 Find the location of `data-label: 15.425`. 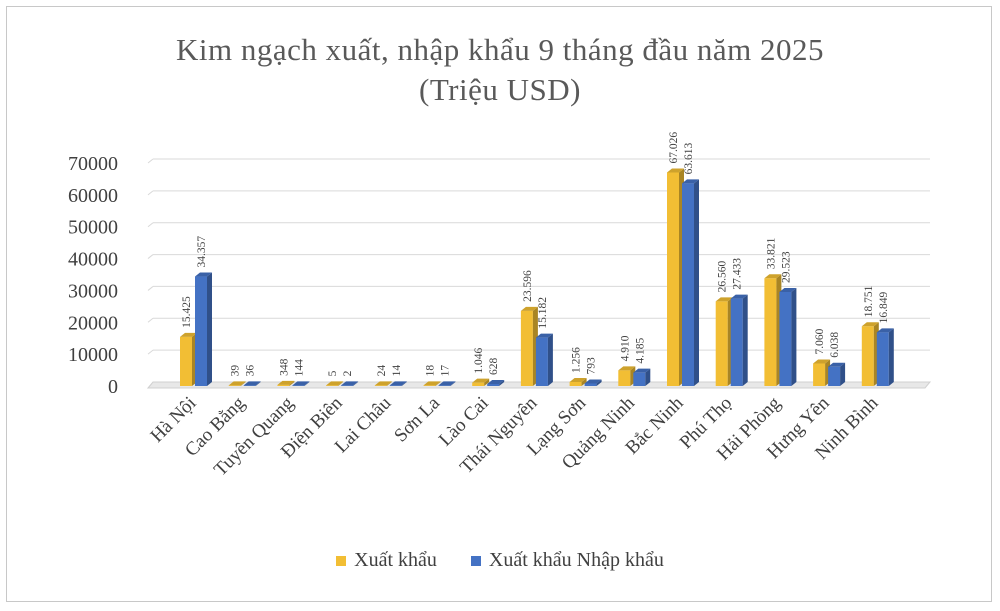

data-label: 15.425 is located at coordinates (187, 312).